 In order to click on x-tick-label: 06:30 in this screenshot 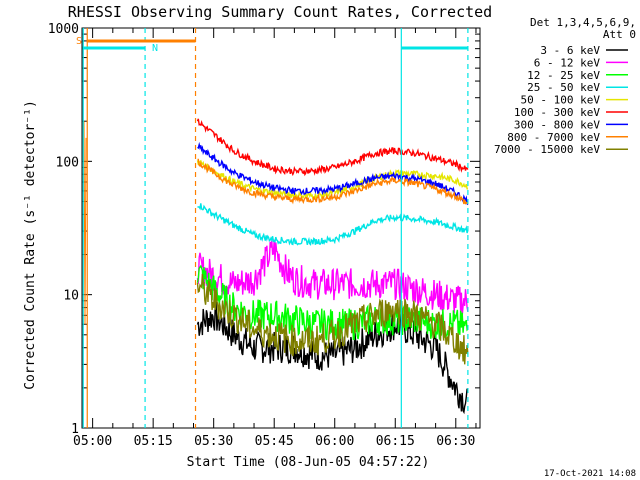, I will do `click(455, 441)`.